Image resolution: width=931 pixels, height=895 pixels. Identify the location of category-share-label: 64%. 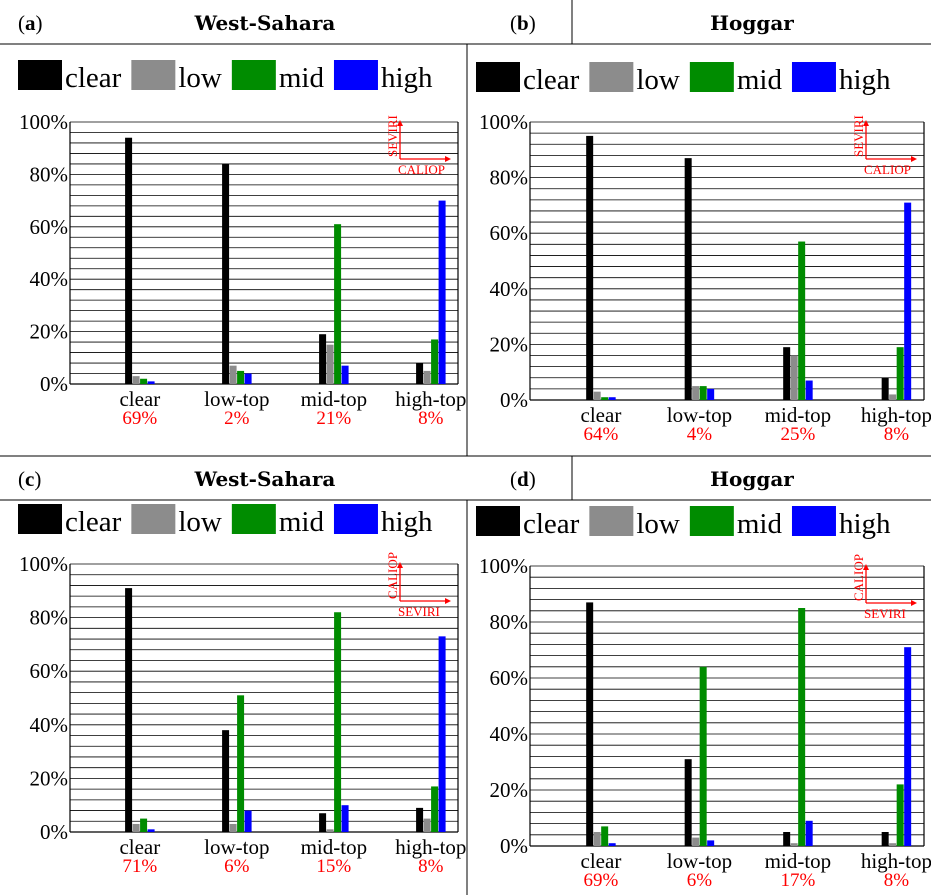
(601, 434).